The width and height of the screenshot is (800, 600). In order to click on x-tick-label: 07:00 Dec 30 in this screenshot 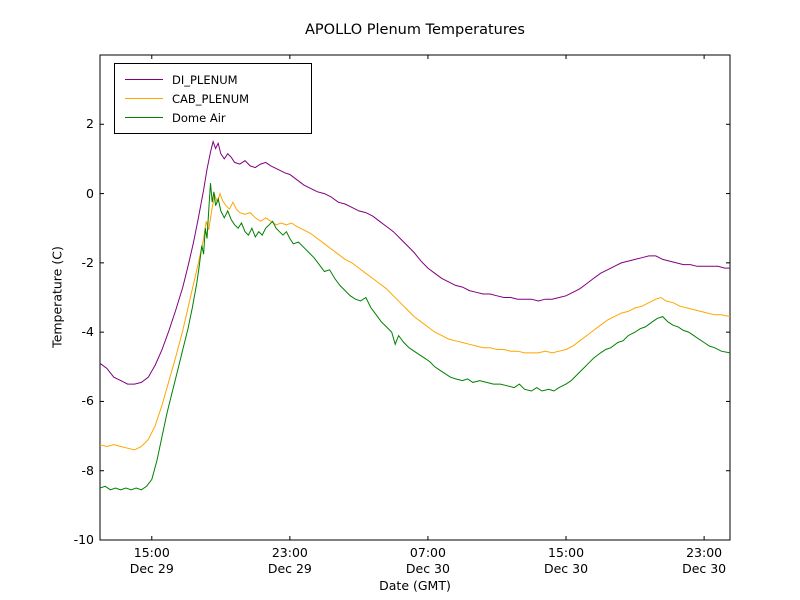, I will do `click(428, 561)`.